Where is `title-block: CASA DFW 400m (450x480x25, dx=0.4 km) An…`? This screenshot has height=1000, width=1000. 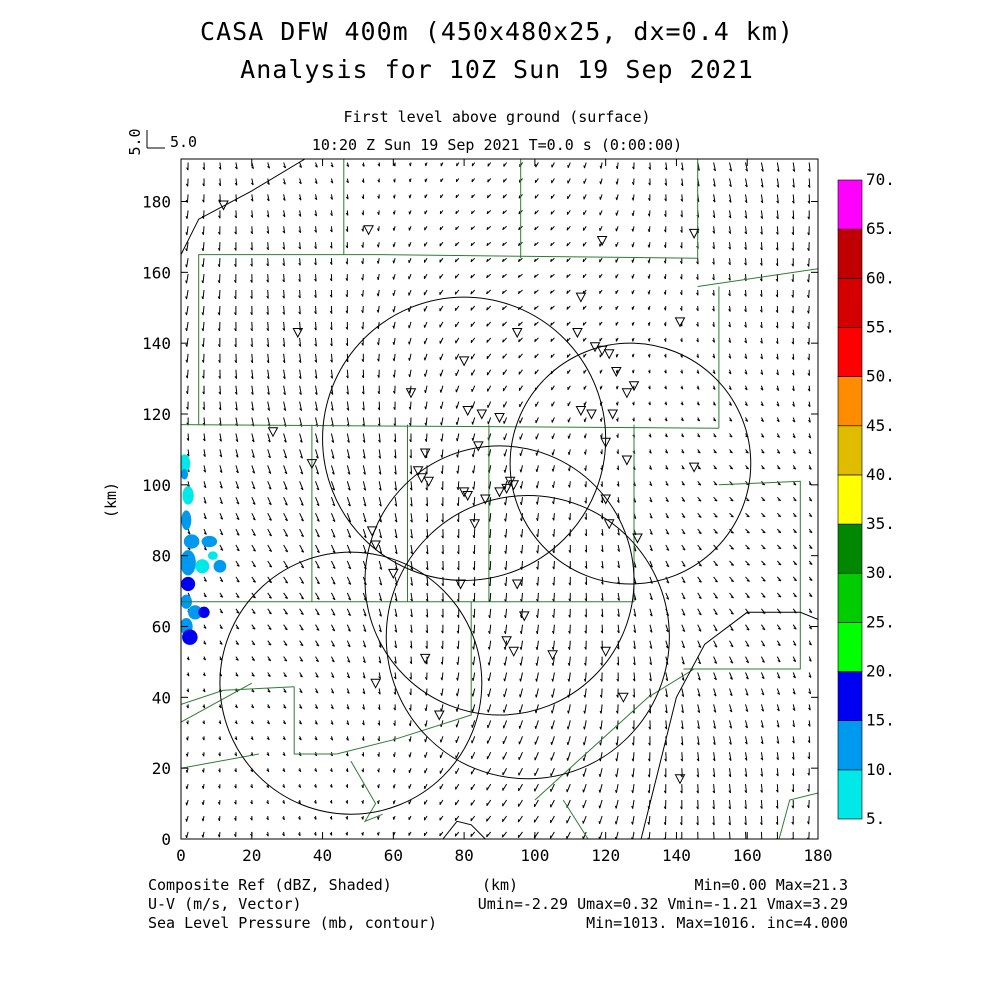
title-block: CASA DFW 400m (450x480x25, dx=0.4 km) An… is located at coordinates (496, 85).